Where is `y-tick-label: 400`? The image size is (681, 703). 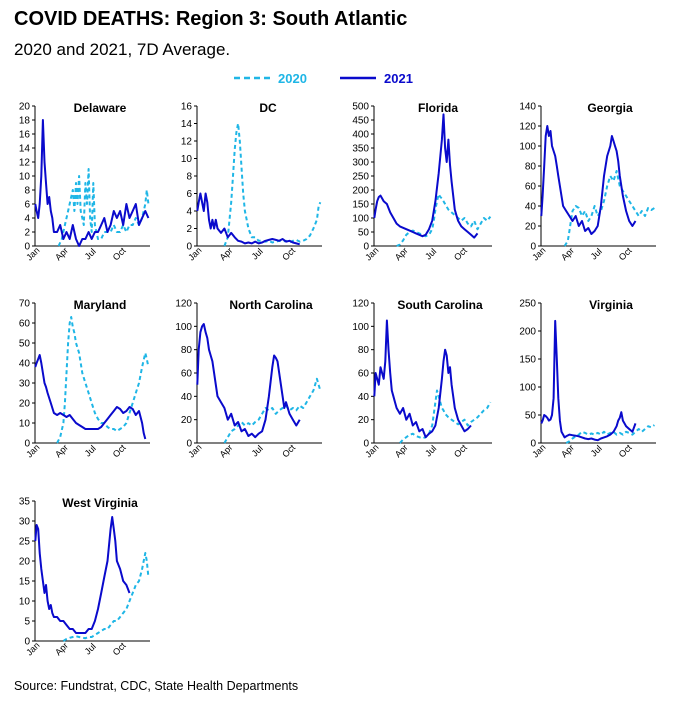
y-tick-label: 400 is located at coordinates (360, 135).